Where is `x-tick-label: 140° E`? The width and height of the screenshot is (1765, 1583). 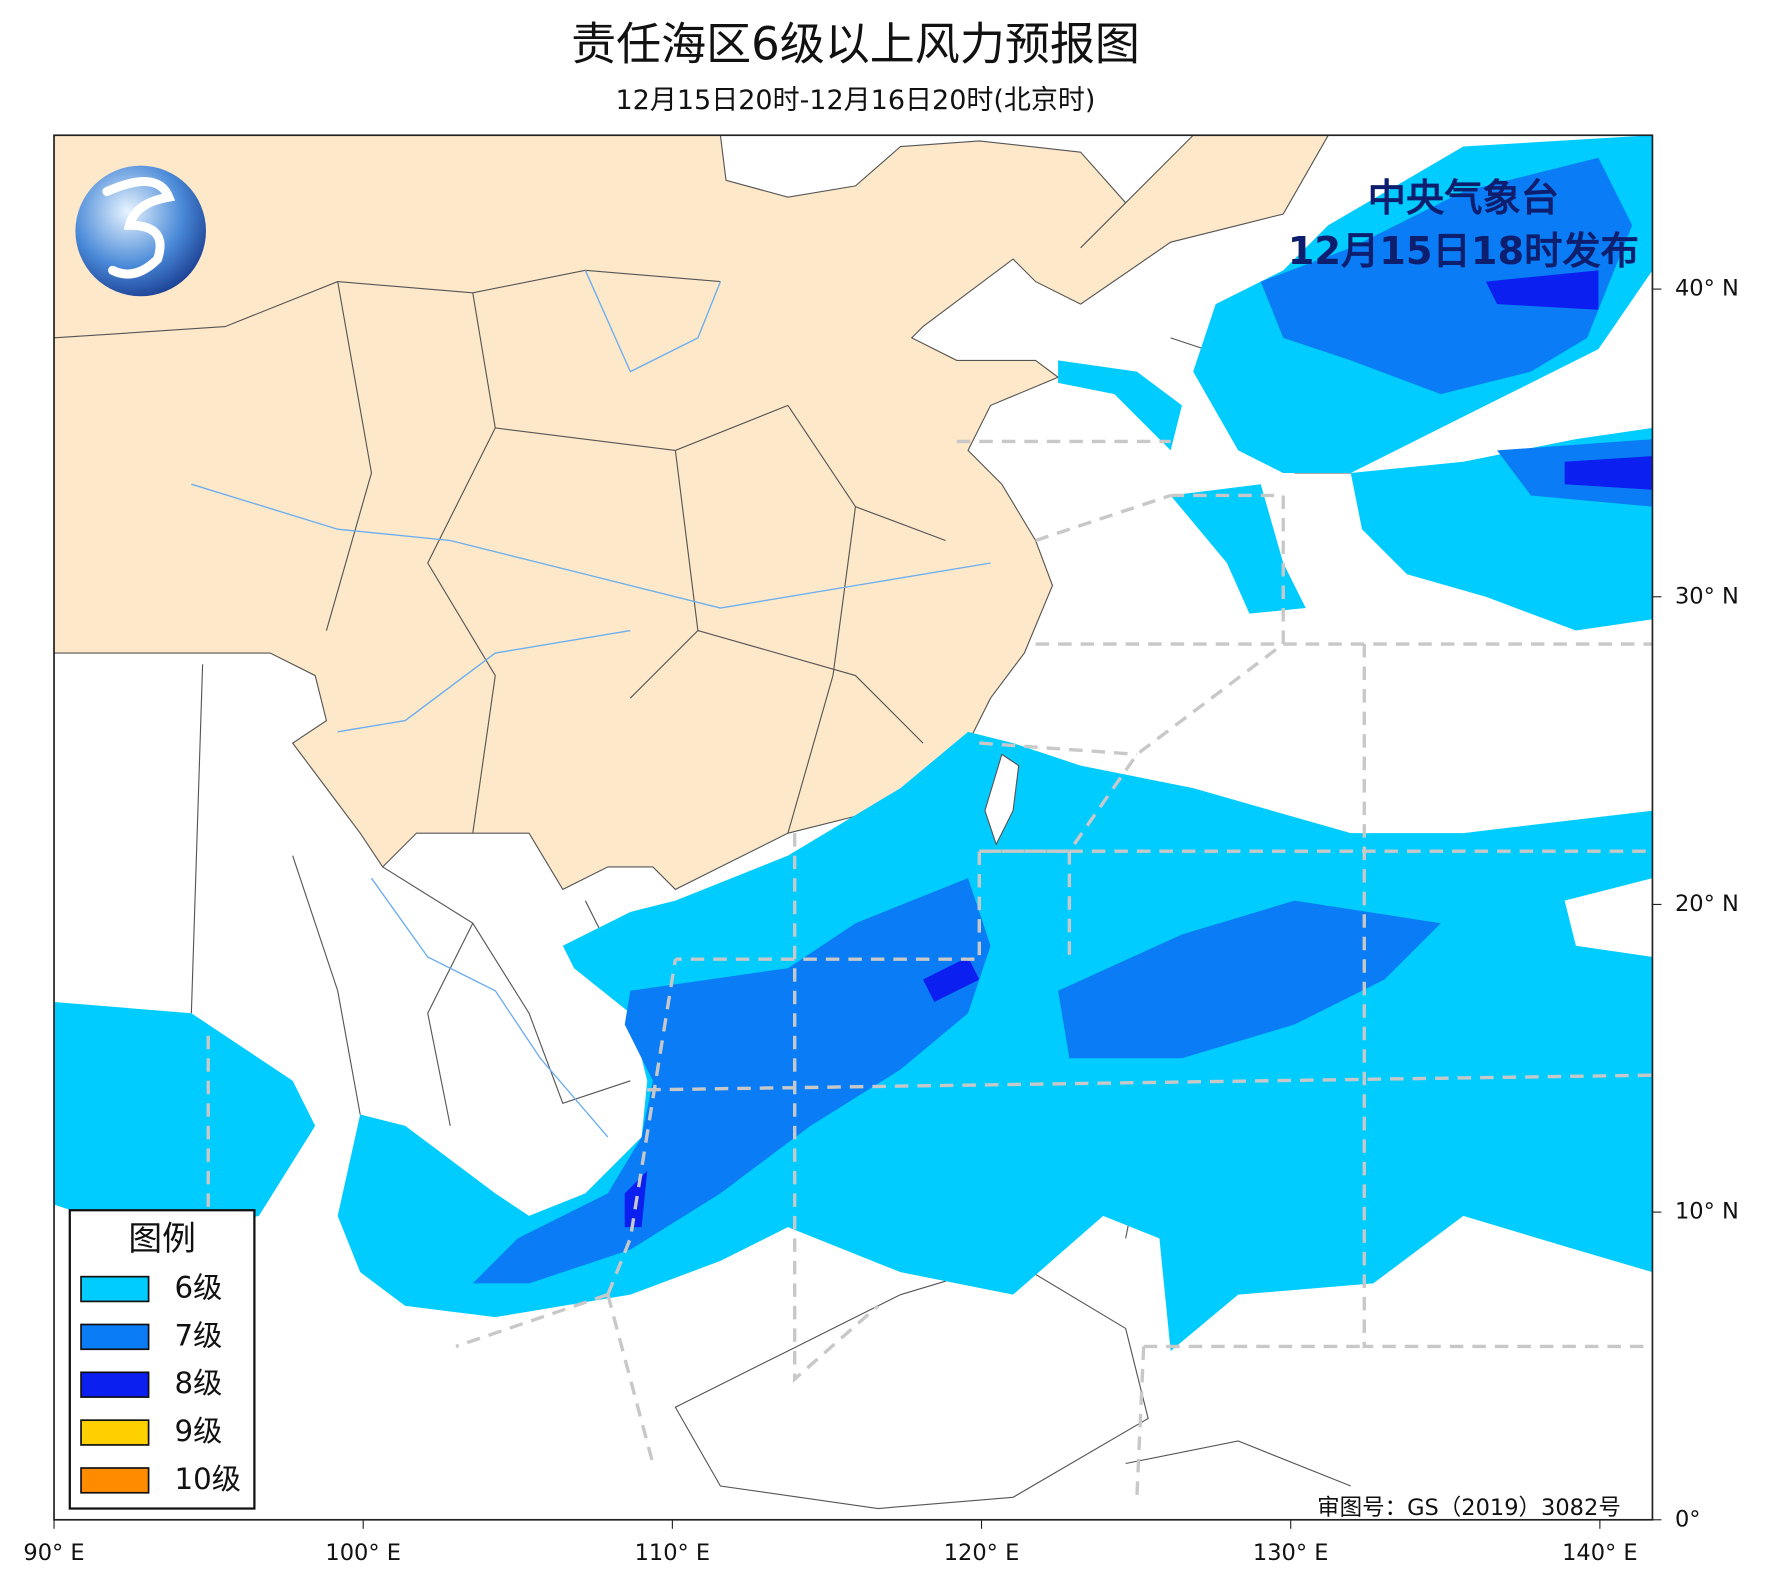
x-tick-label: 140° E is located at coordinates (1600, 1553).